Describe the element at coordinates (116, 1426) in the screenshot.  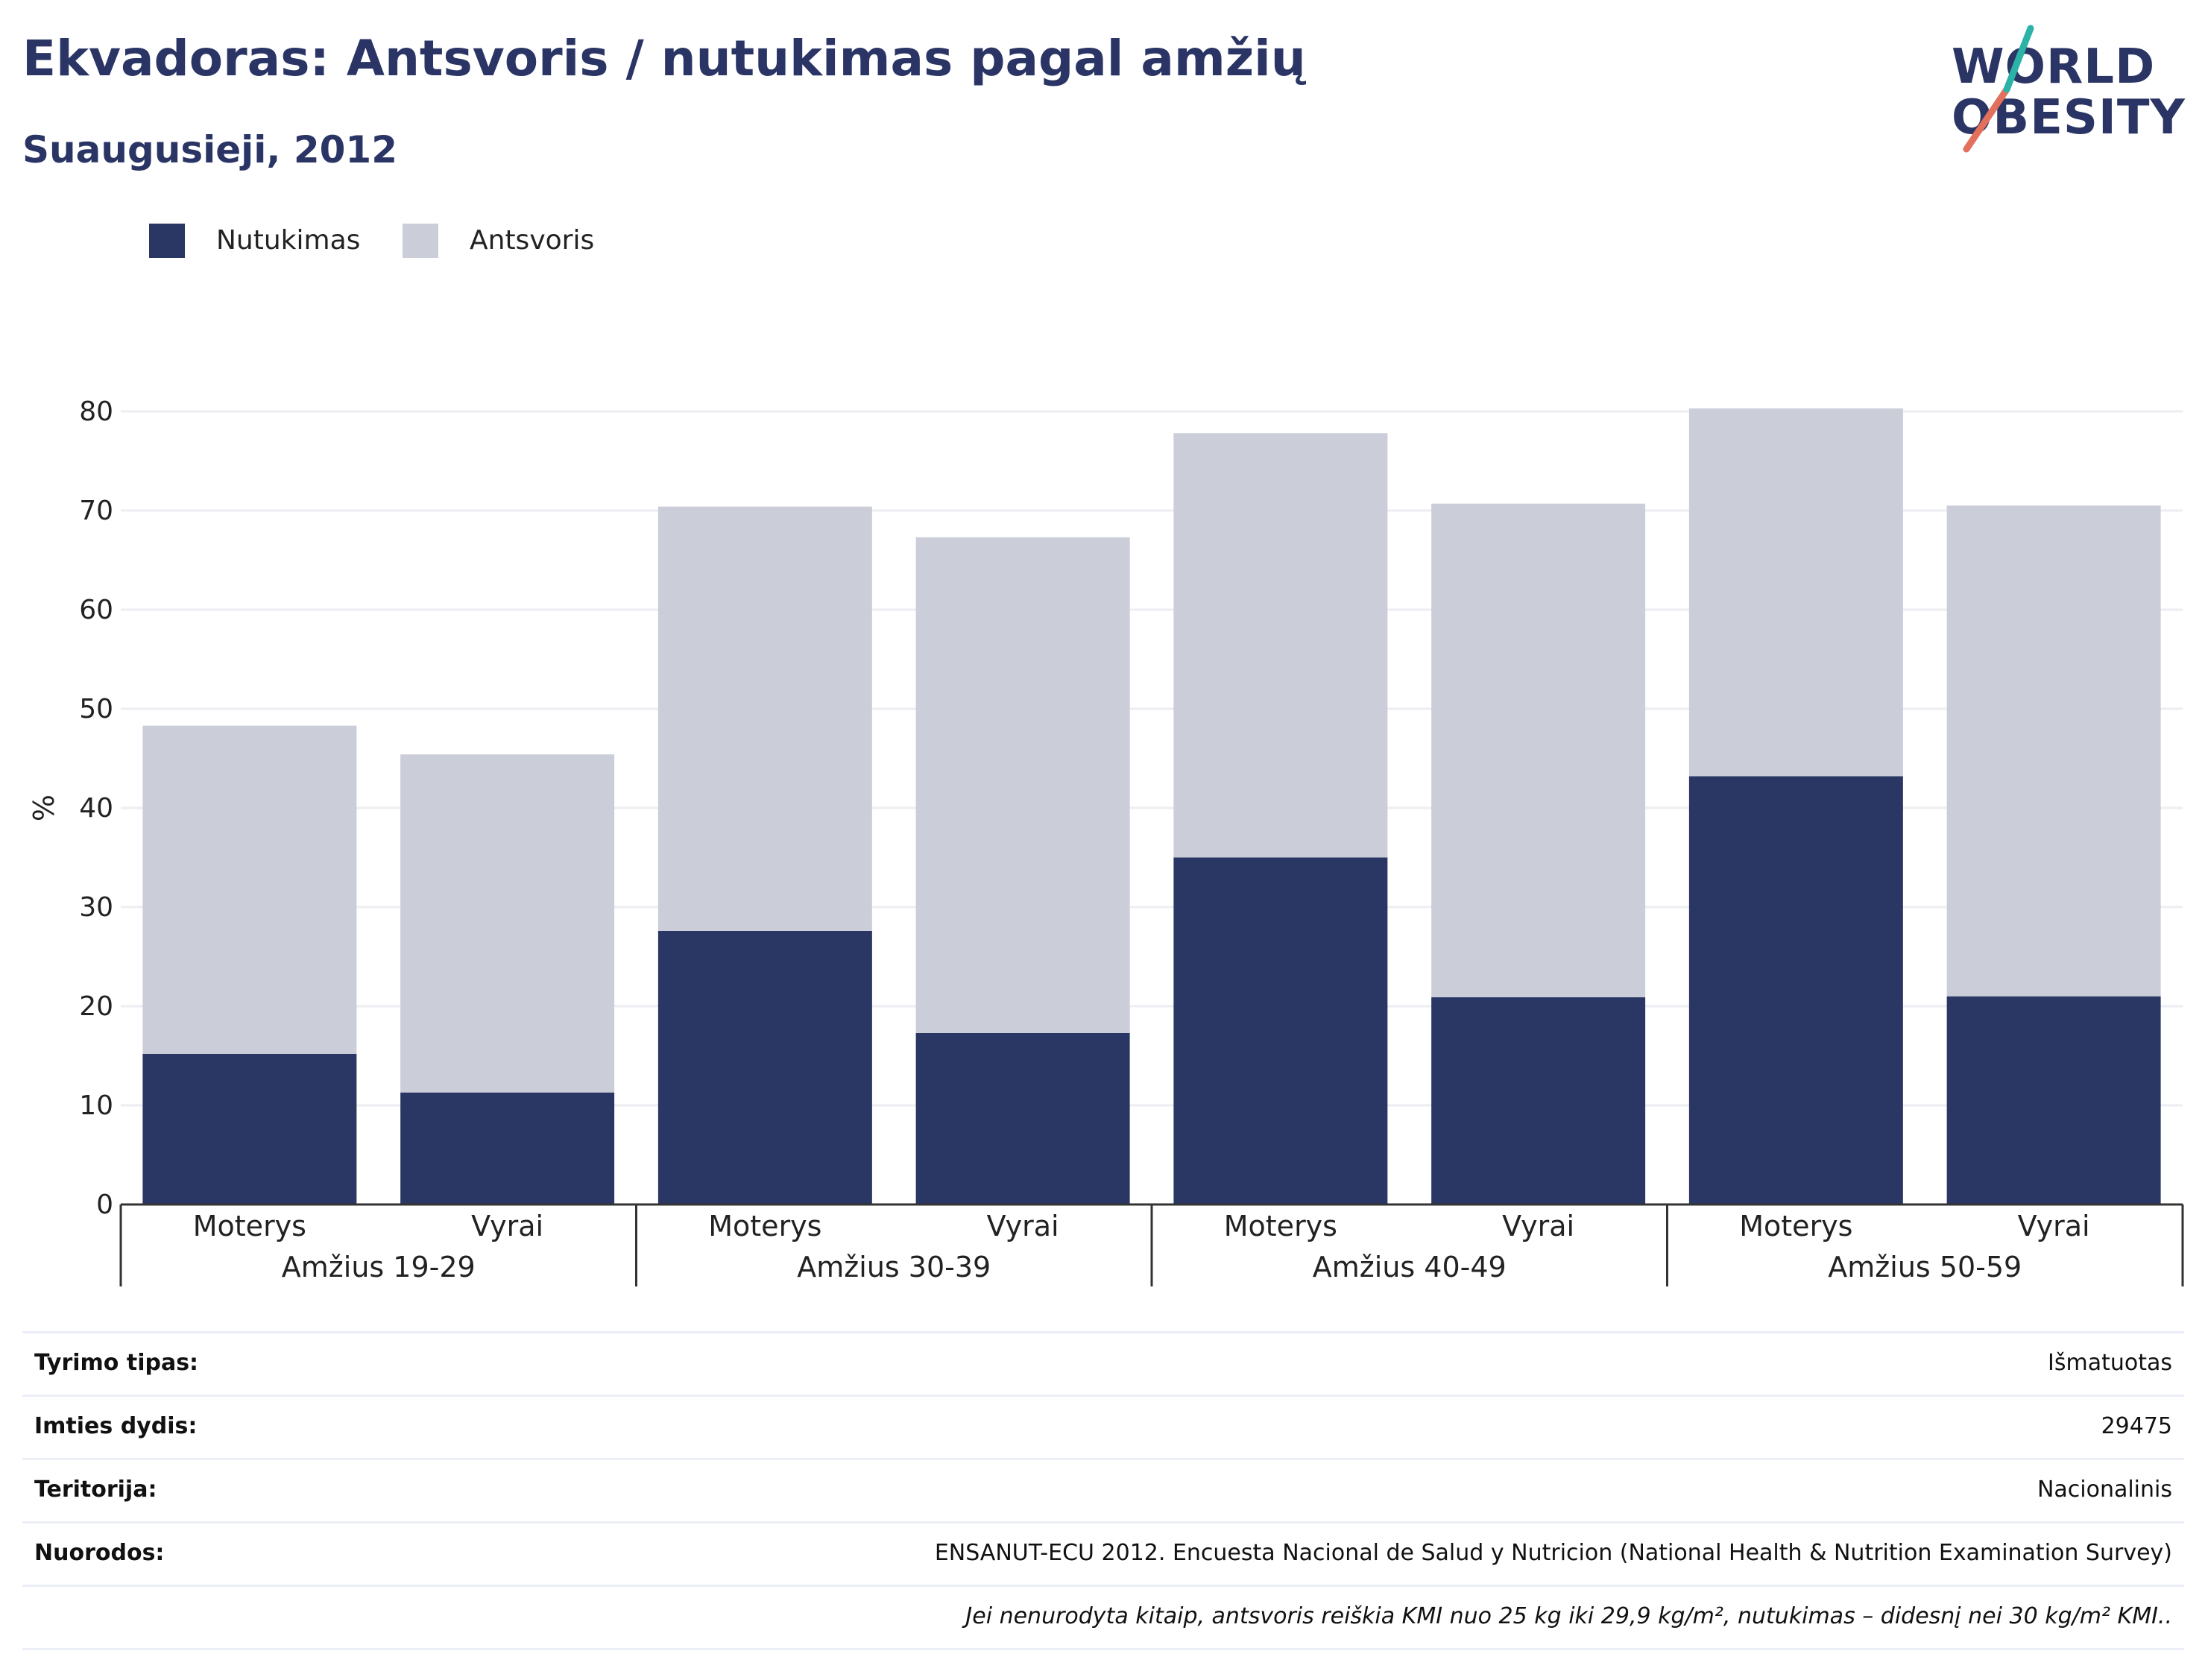
I see `info-label: Imties dydis:` at that location.